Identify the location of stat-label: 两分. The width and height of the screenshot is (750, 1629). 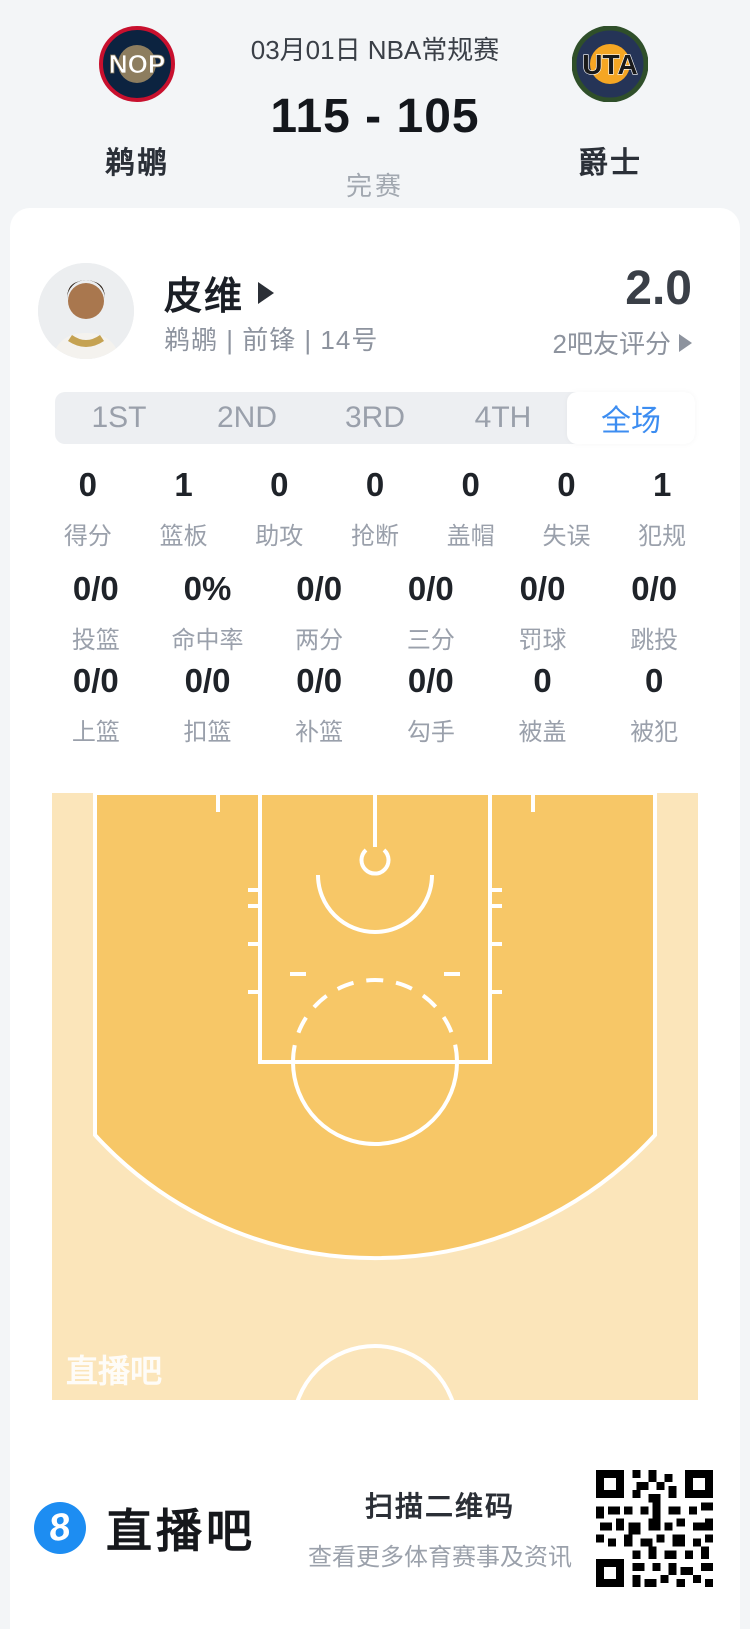
(319, 640).